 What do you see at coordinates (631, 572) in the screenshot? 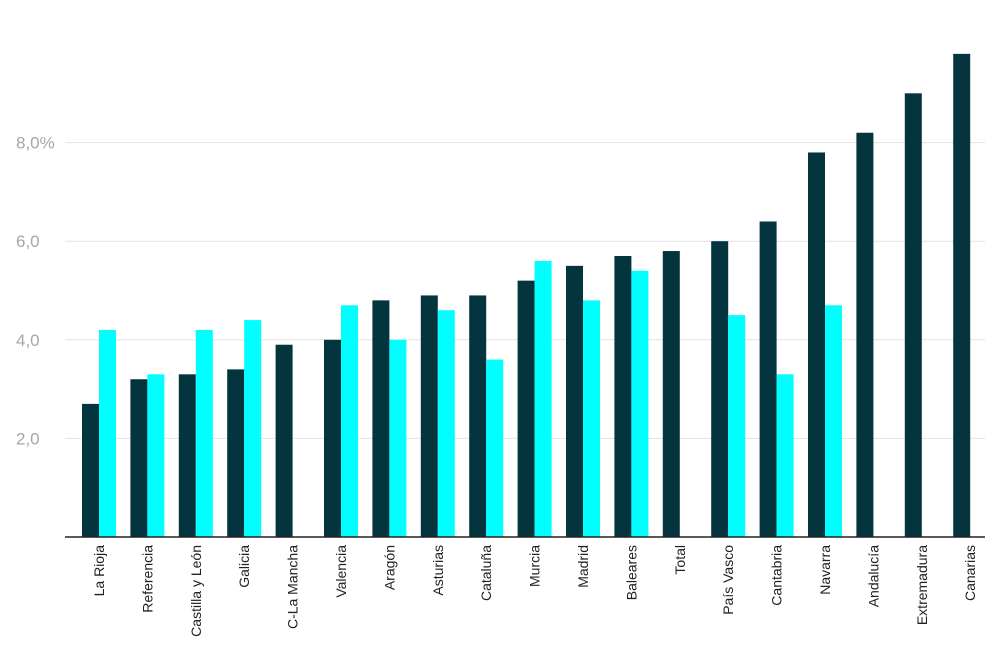
I see `x-tick-label: Baleares` at bounding box center [631, 572].